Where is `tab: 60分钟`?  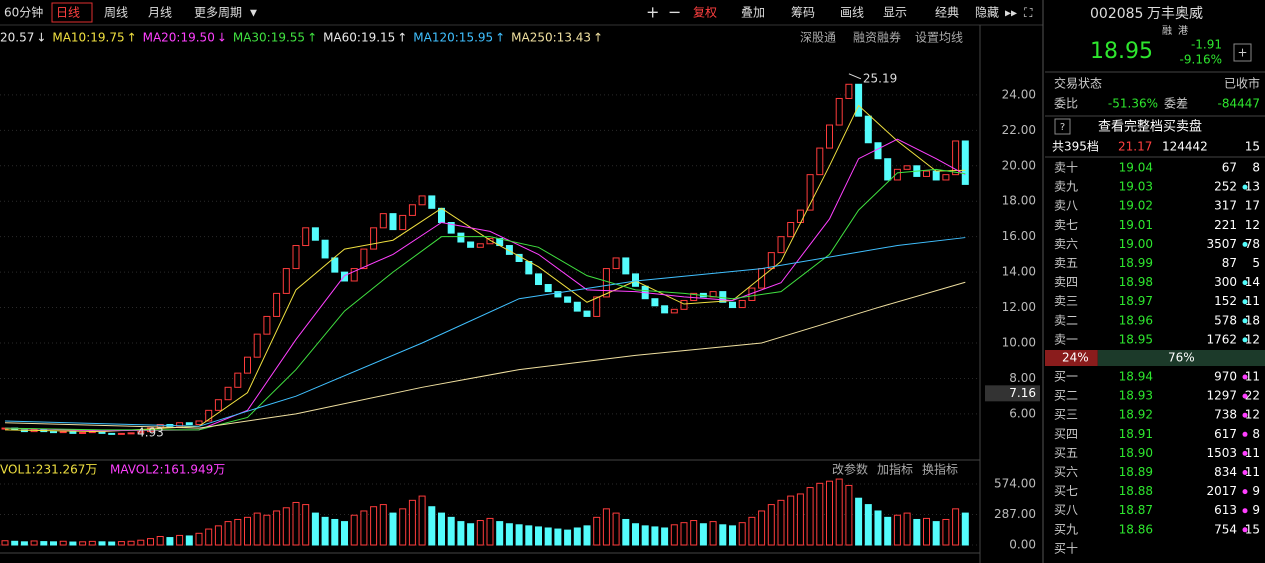
tab: 60分钟 is located at coordinates (23, 12).